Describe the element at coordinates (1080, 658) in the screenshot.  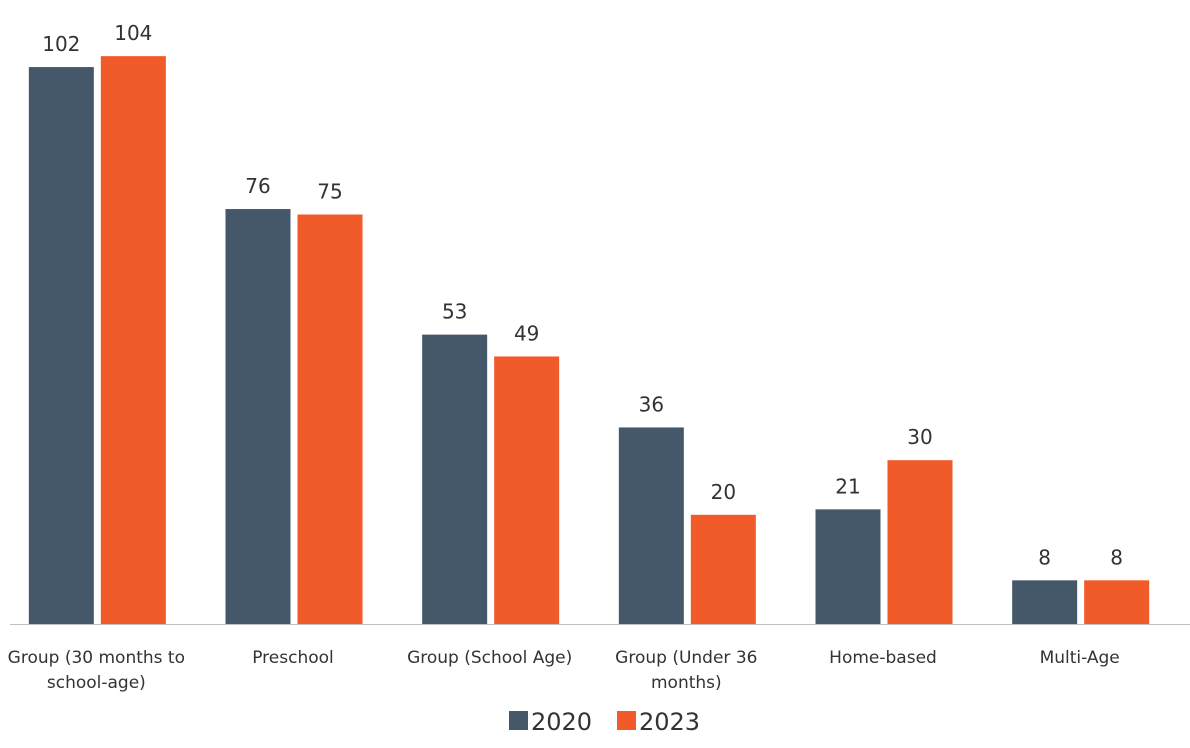
I see `category-label-5-line-0: Multi-Age` at that location.